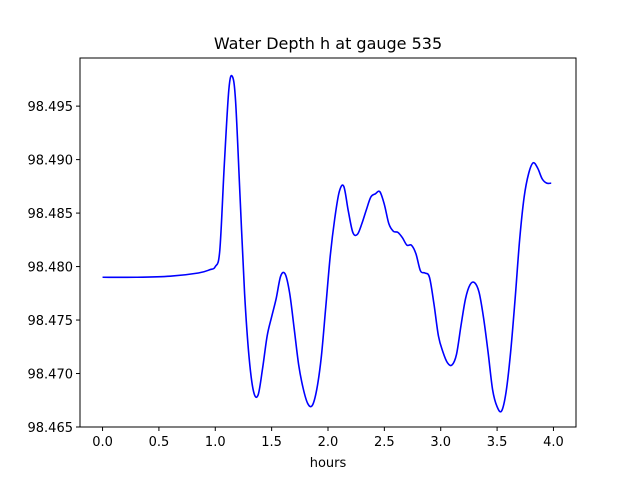 This screenshot has height=480, width=640. Describe the element at coordinates (271, 442) in the screenshot. I see `x-tick-label: 1.5` at that location.